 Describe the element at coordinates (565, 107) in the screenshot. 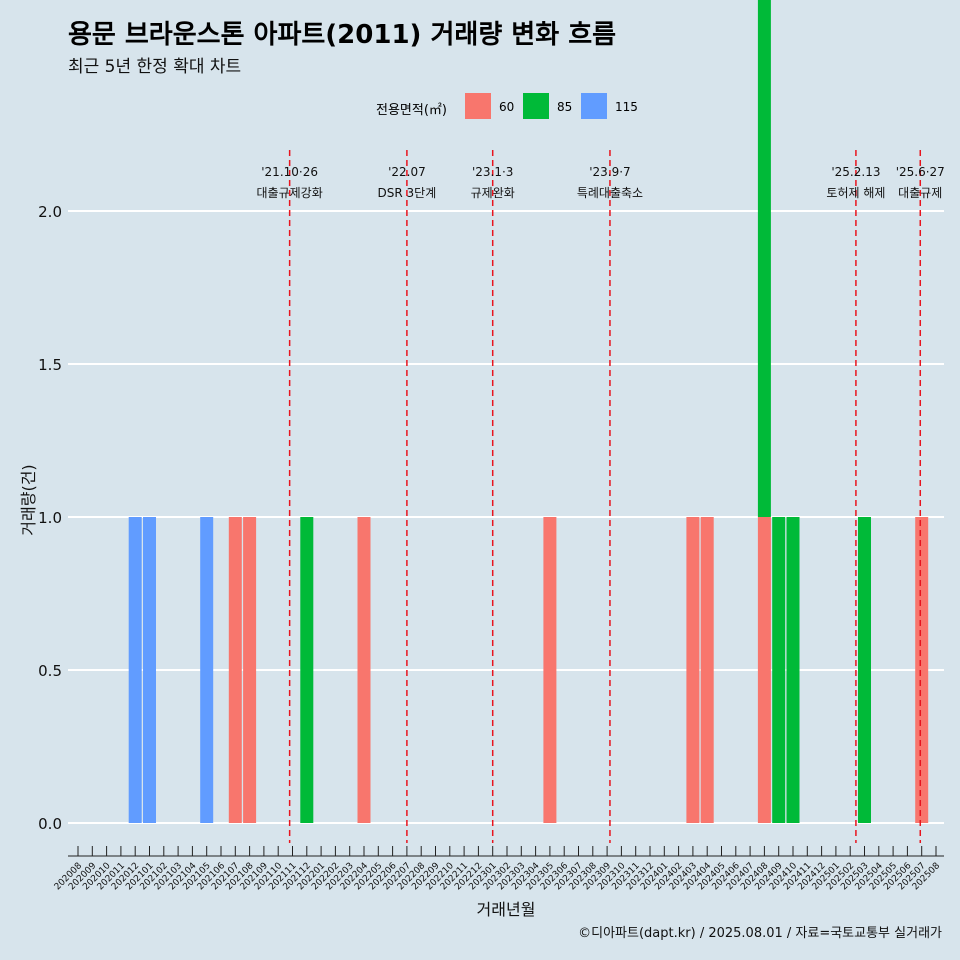

I see `legend-label-85: 85` at that location.